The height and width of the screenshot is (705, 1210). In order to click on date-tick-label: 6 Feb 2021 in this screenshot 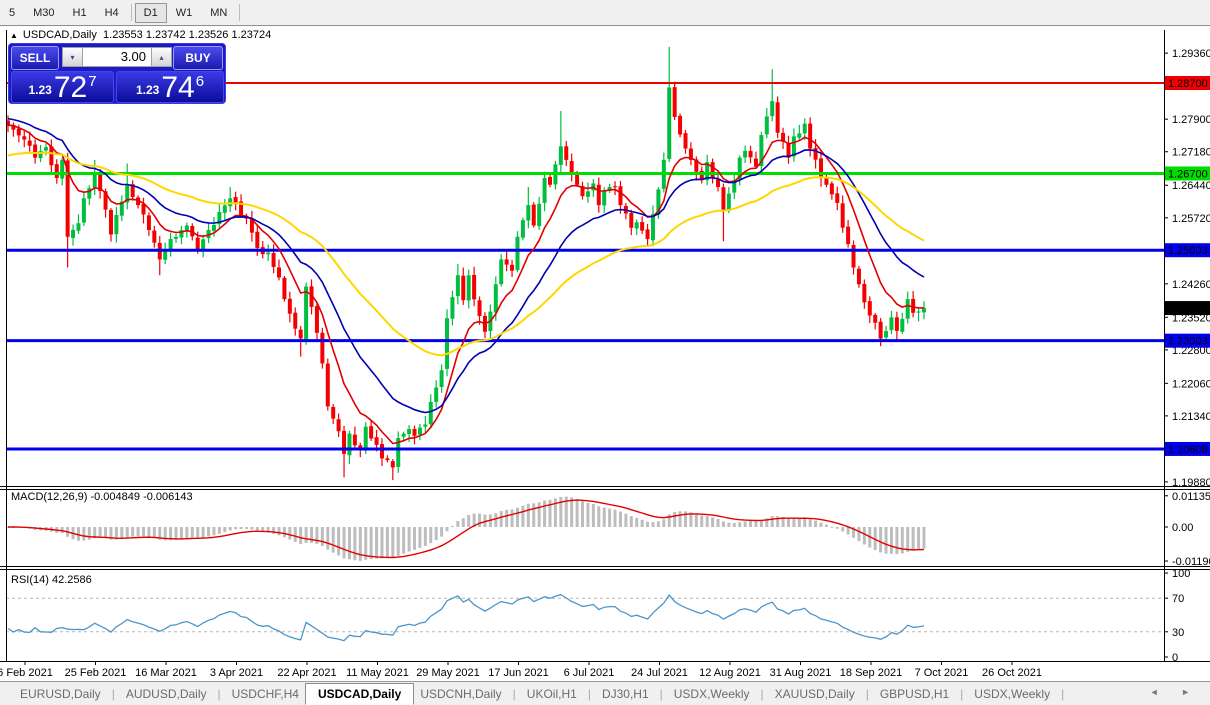, I will do `click(26, 673)`.